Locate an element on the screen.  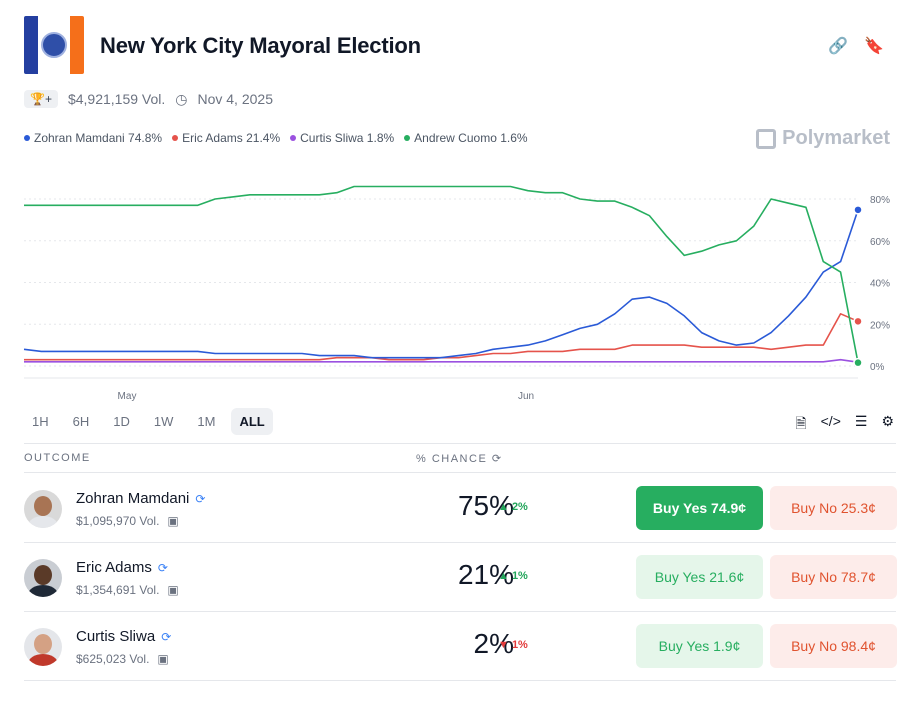
range-1m: 1M is located at coordinates (206, 421).